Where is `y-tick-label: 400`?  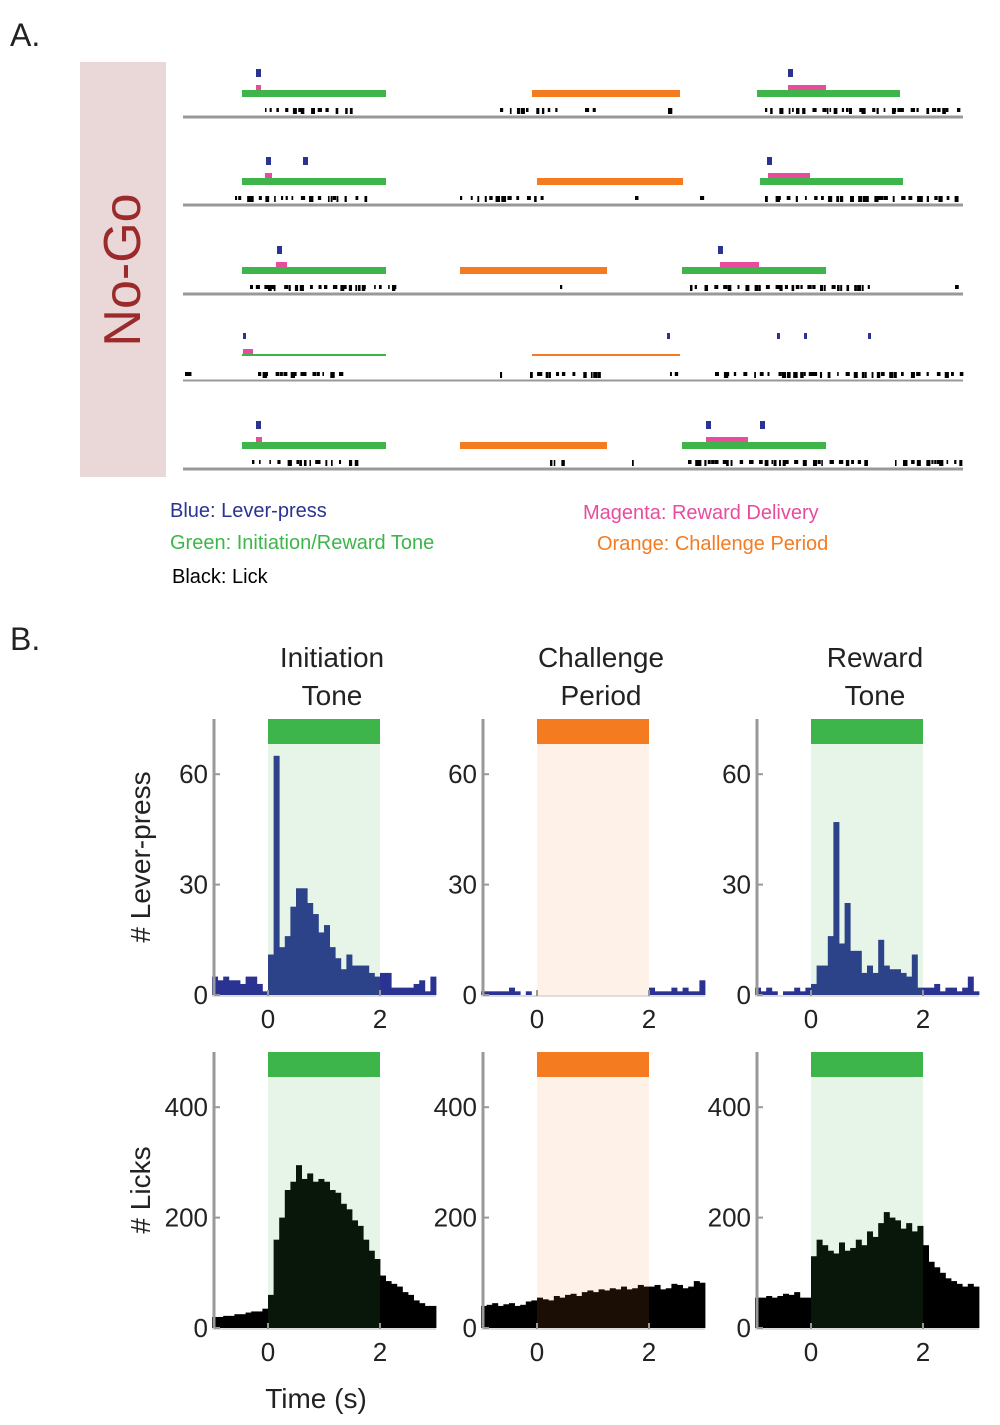
y-tick-label: 400 is located at coordinates (186, 1107).